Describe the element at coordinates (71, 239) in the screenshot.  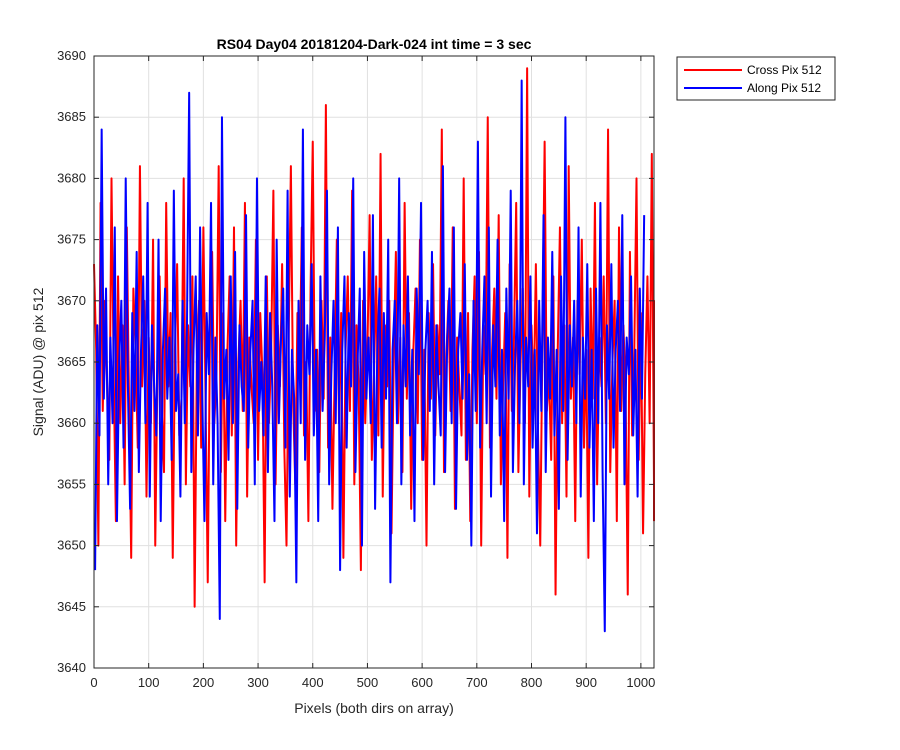
I see `y-tick-label: 3675` at that location.